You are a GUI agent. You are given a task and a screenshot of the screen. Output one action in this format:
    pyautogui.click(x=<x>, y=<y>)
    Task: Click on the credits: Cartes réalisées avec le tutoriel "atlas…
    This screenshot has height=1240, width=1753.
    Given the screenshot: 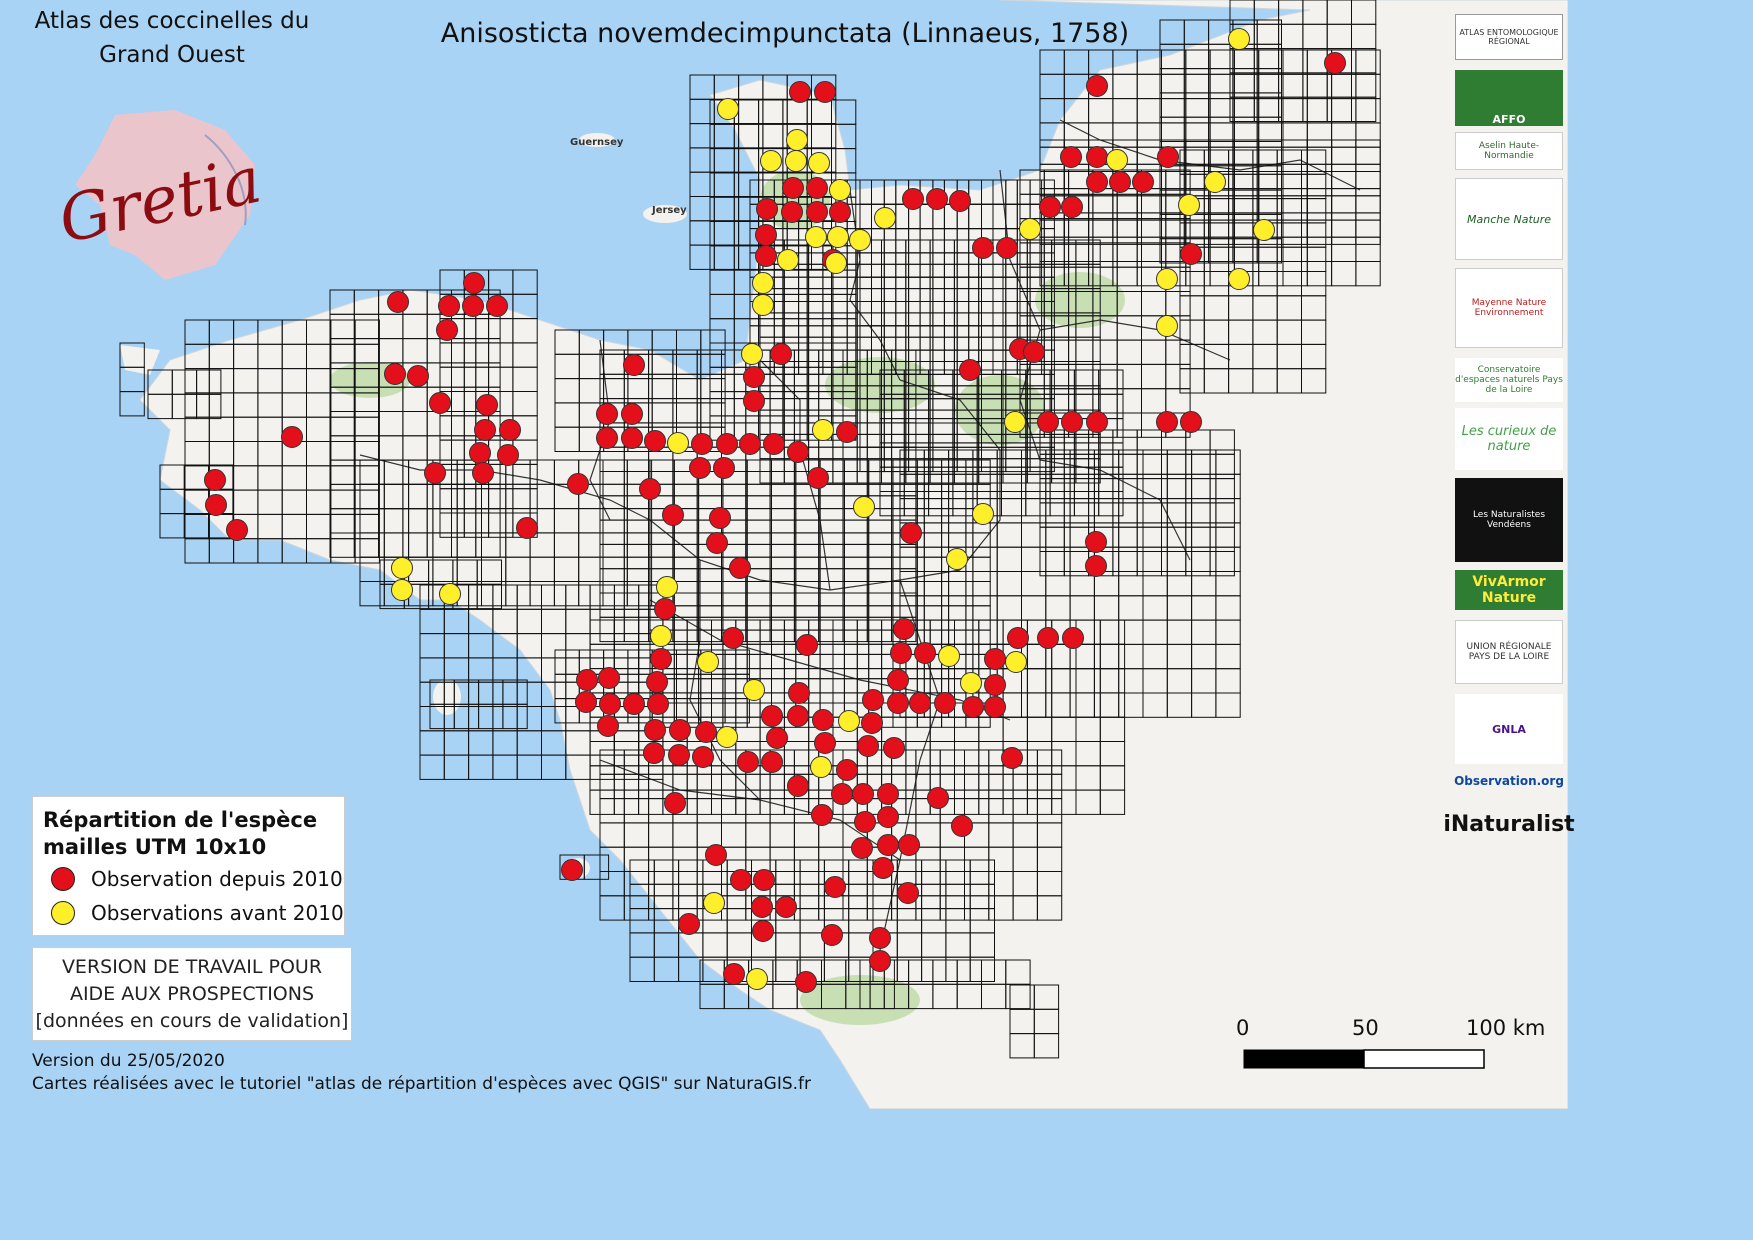 What is the action you would take?
    pyautogui.click(x=422, y=1084)
    